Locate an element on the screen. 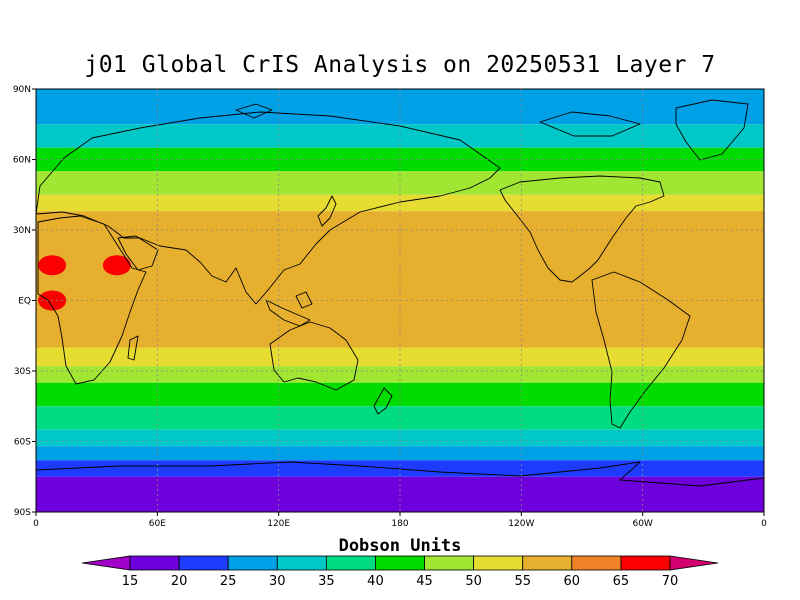 This screenshot has width=800, height=600. lat-tick-label: EQ is located at coordinates (24, 302).